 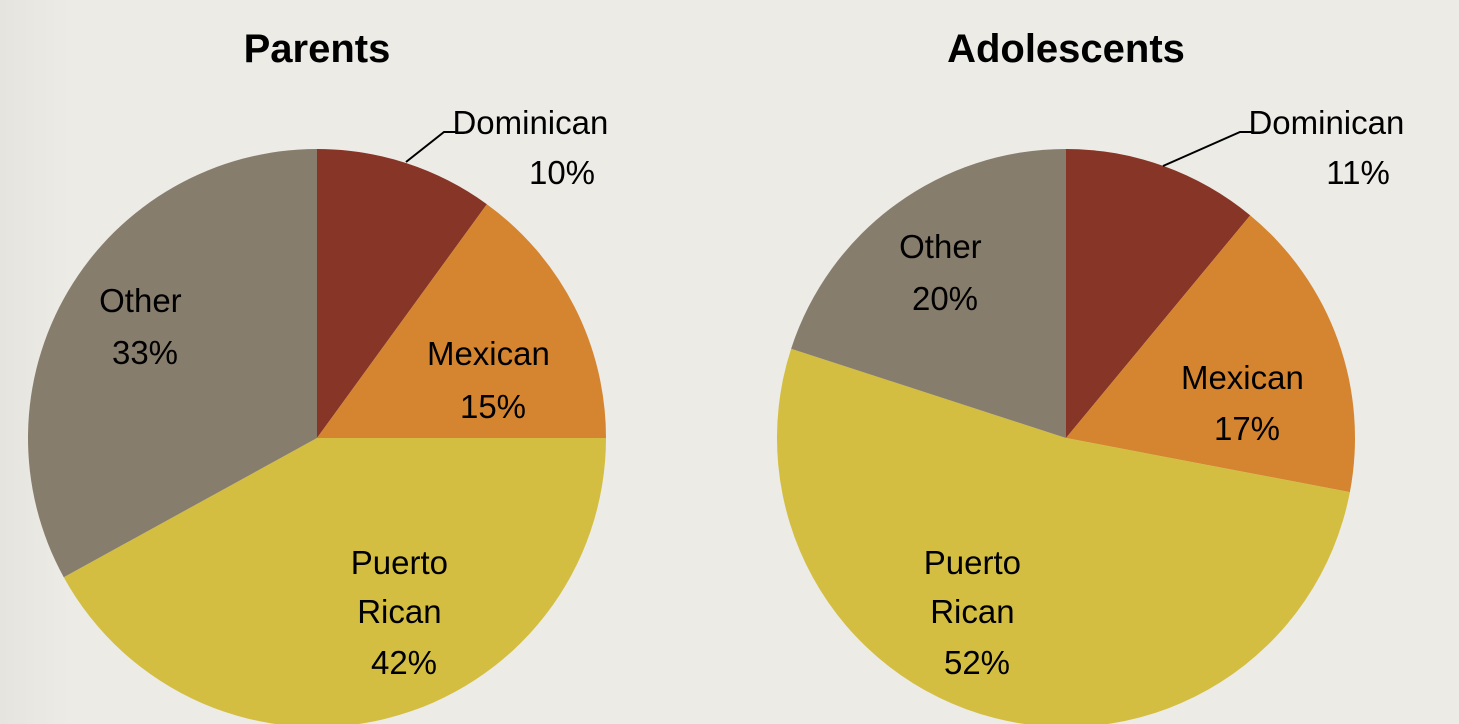 I want to click on slice-label-puerto-rican: Puerto Rican 52%, so click(x=977, y=612).